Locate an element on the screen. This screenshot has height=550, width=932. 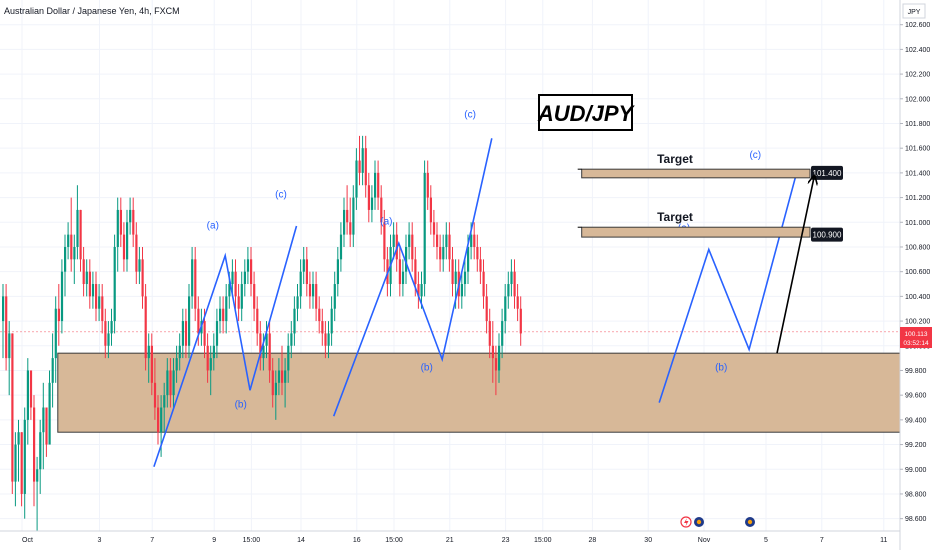
pair-label-box: AUD/JPY is located at coordinates (586, 112).